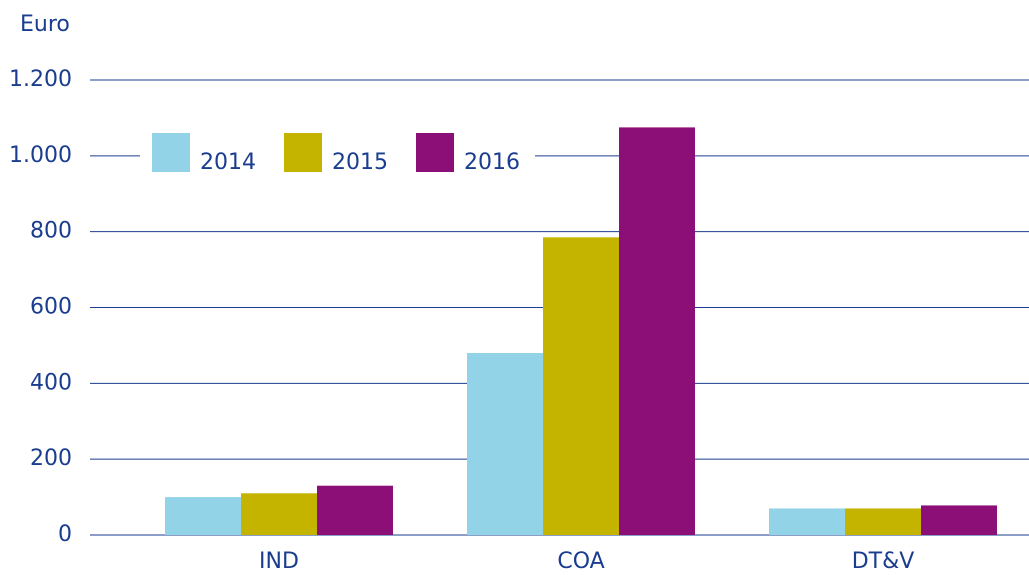  I want to click on legend-background, so click(337, 152).